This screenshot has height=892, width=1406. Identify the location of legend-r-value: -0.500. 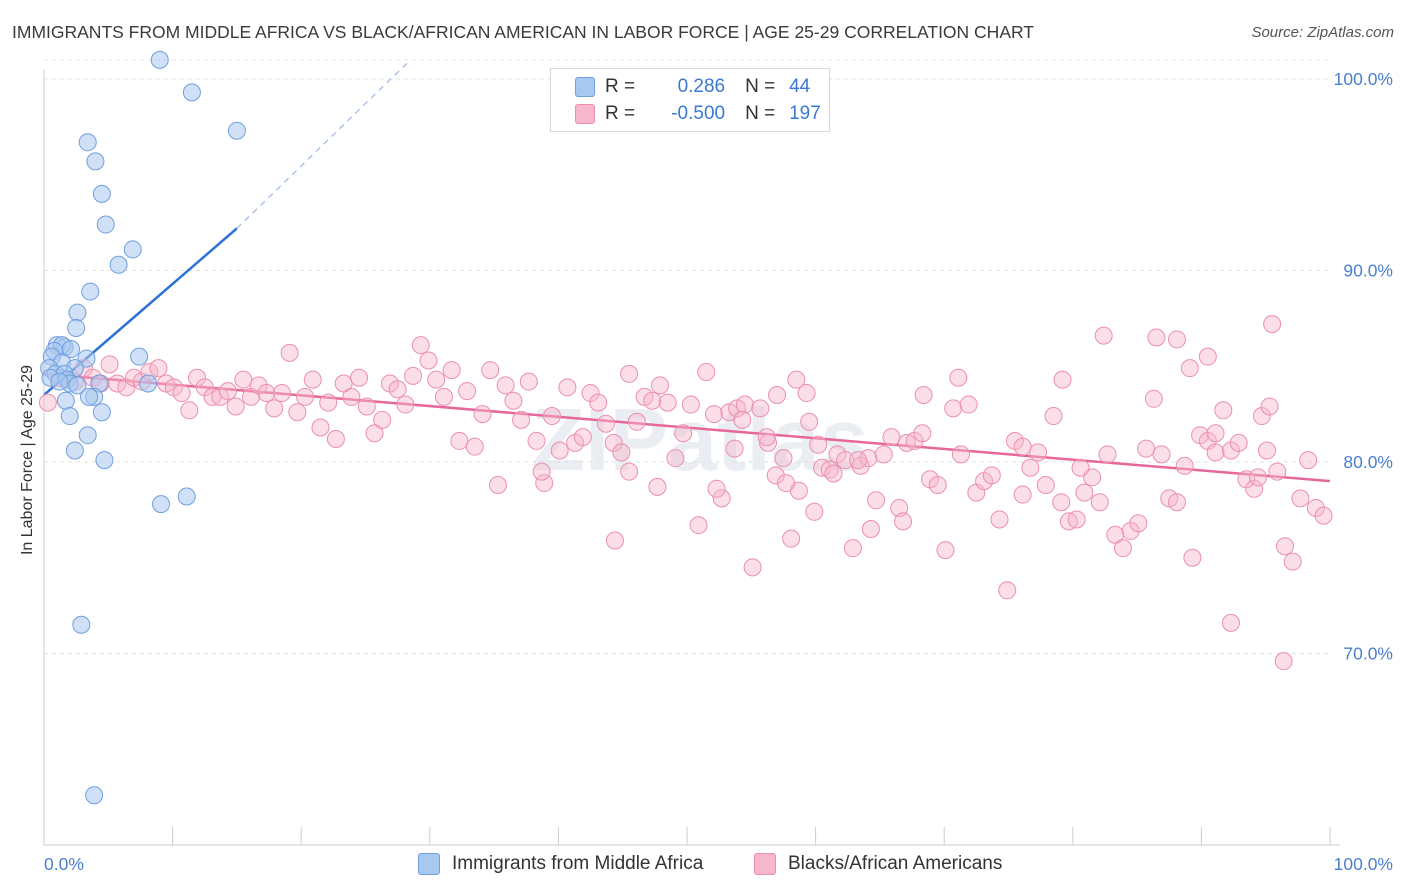
(698, 113).